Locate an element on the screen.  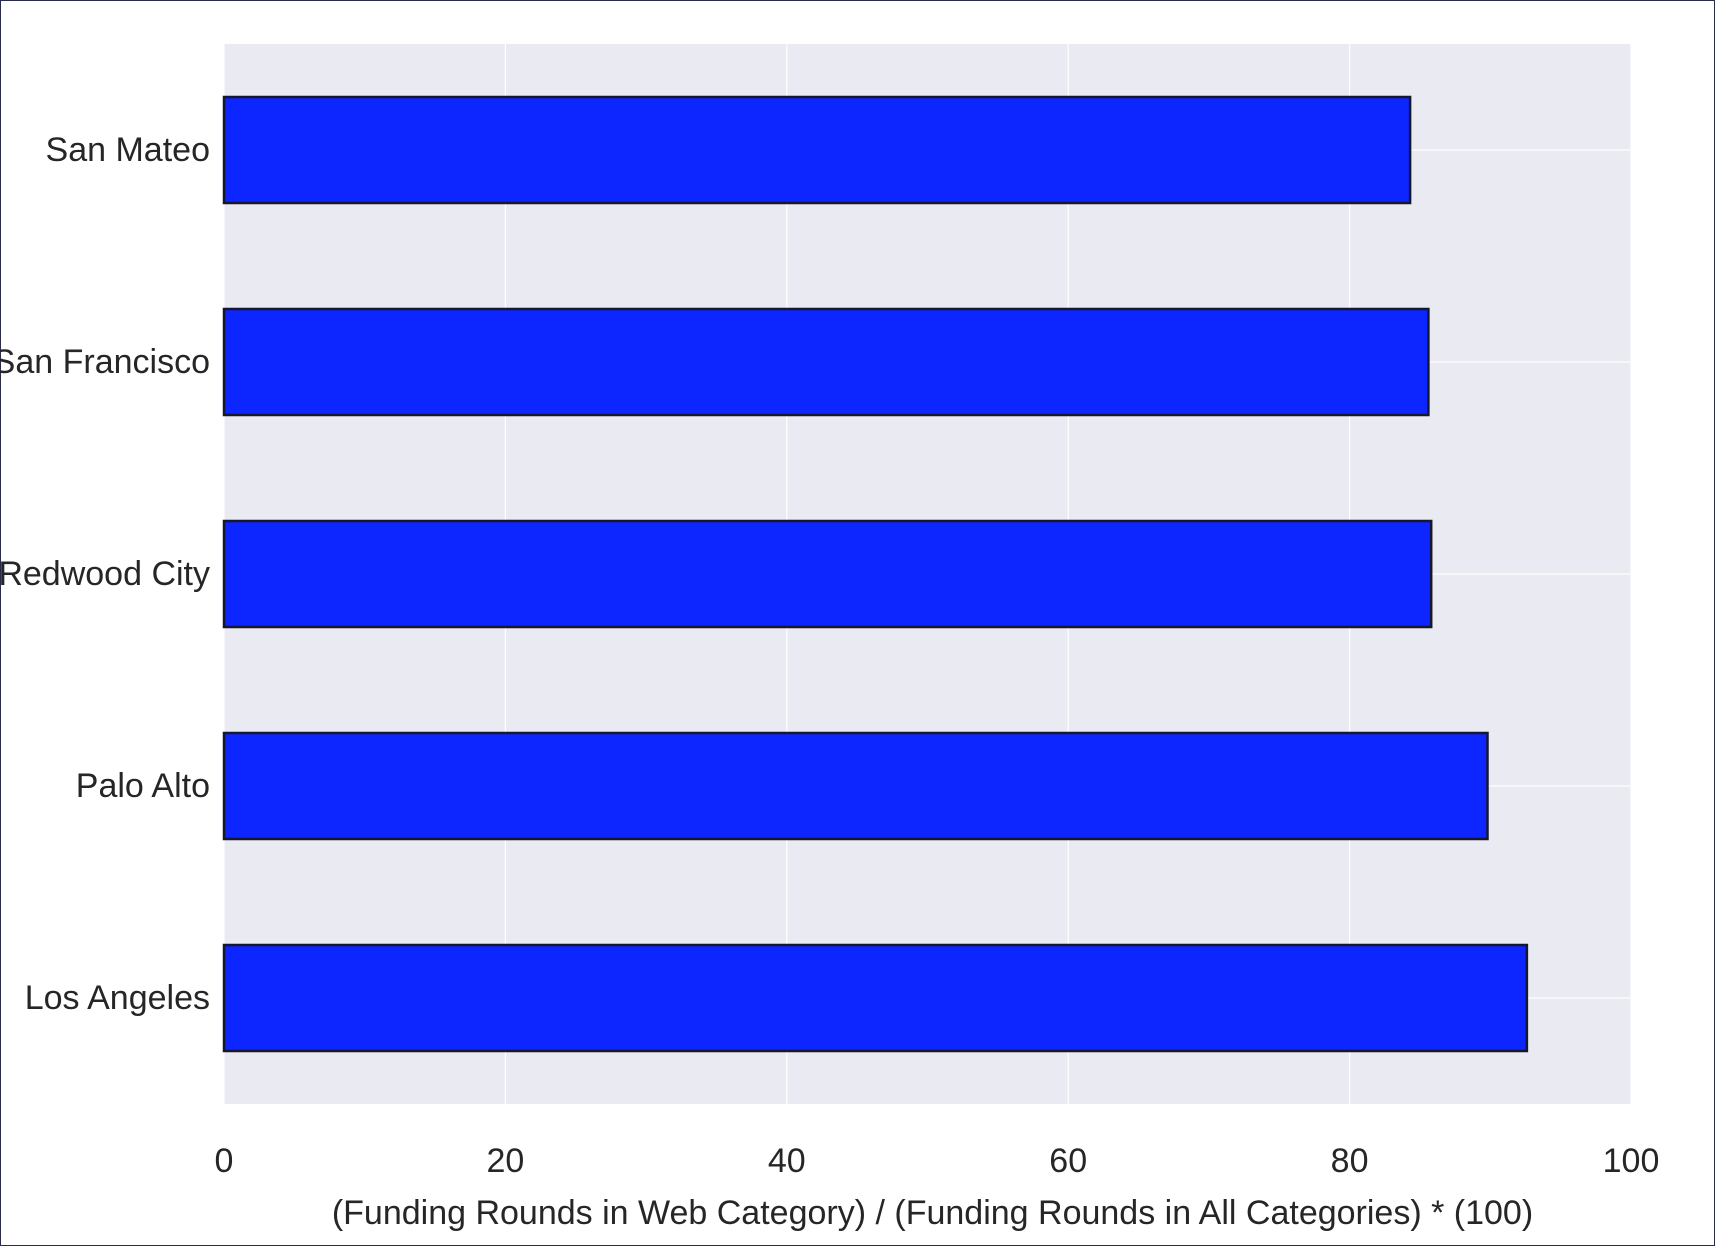
y-tick-label: Redwood City is located at coordinates (105, 574).